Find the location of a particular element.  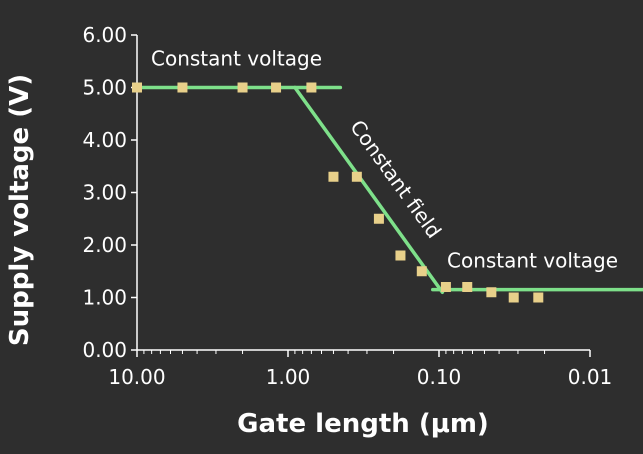

y-tick-label: 5.00 is located at coordinates (104, 88).